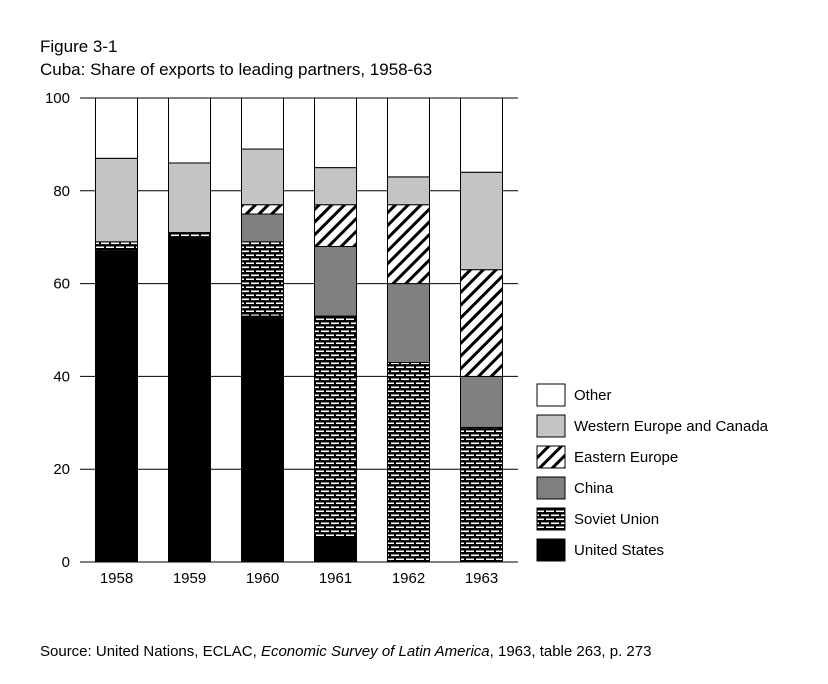 The image size is (828, 684). I want to click on x-tick-label-1959: 1959, so click(189, 578).